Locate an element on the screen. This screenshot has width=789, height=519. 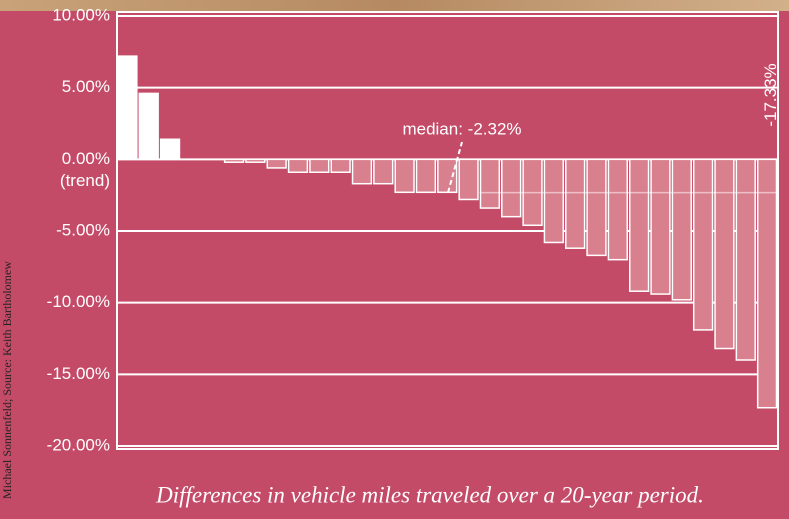
y-tick-label: 10.00% is located at coordinates (81, 14).